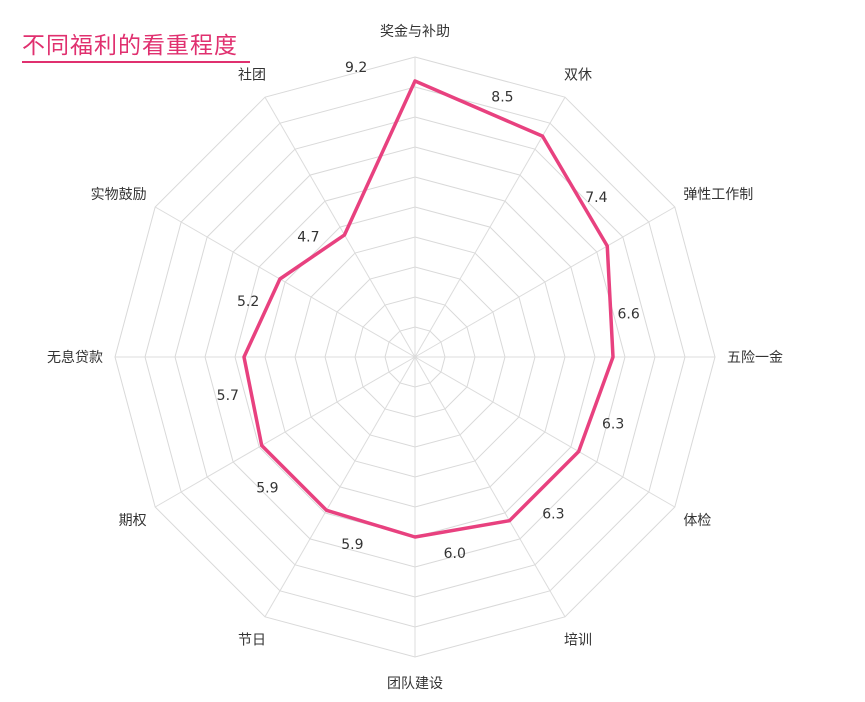 The image size is (865, 702). What do you see at coordinates (596, 198) in the screenshot?
I see `value-label: 7.4` at bounding box center [596, 198].